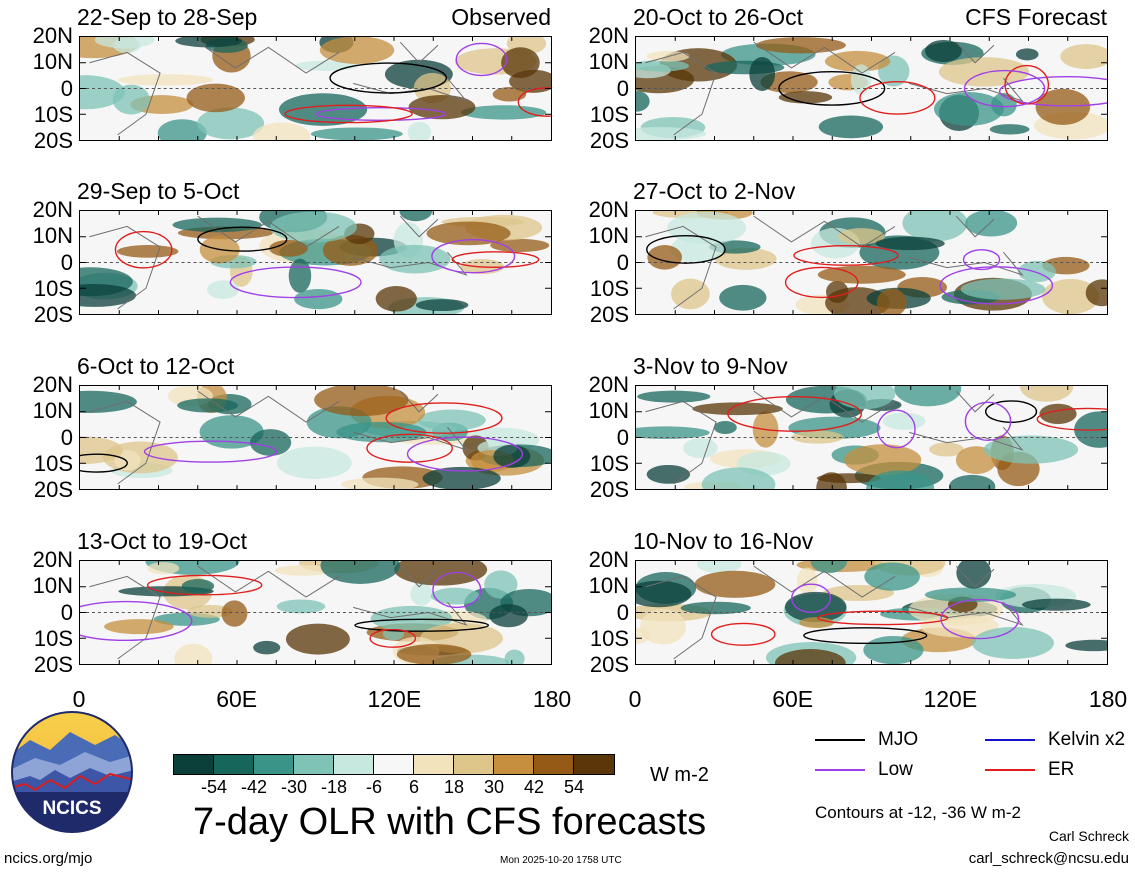 Image resolution: width=1135 pixels, height=873 pixels. I want to click on legend-swatch, so click(840, 770).